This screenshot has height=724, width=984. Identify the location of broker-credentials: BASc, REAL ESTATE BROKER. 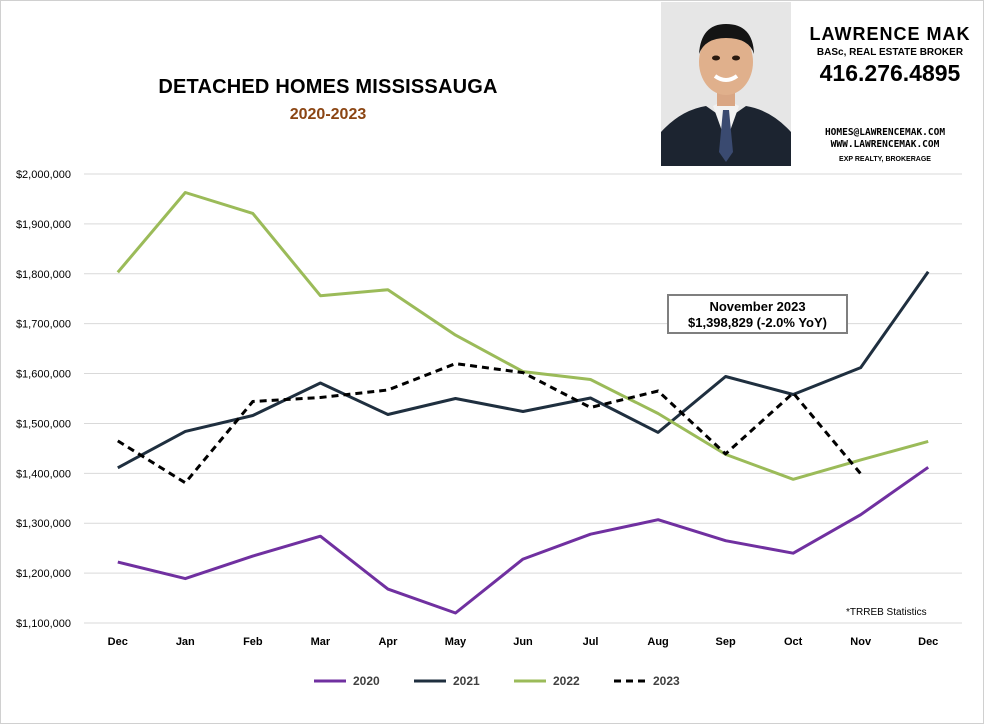
(890, 52).